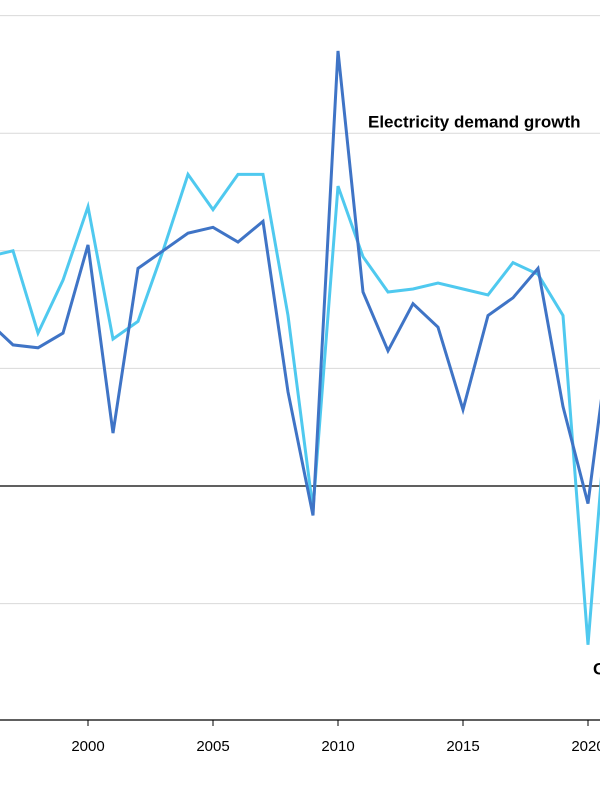  What do you see at coordinates (585, 746) in the screenshot?
I see `x-tick-label: 2020` at bounding box center [585, 746].